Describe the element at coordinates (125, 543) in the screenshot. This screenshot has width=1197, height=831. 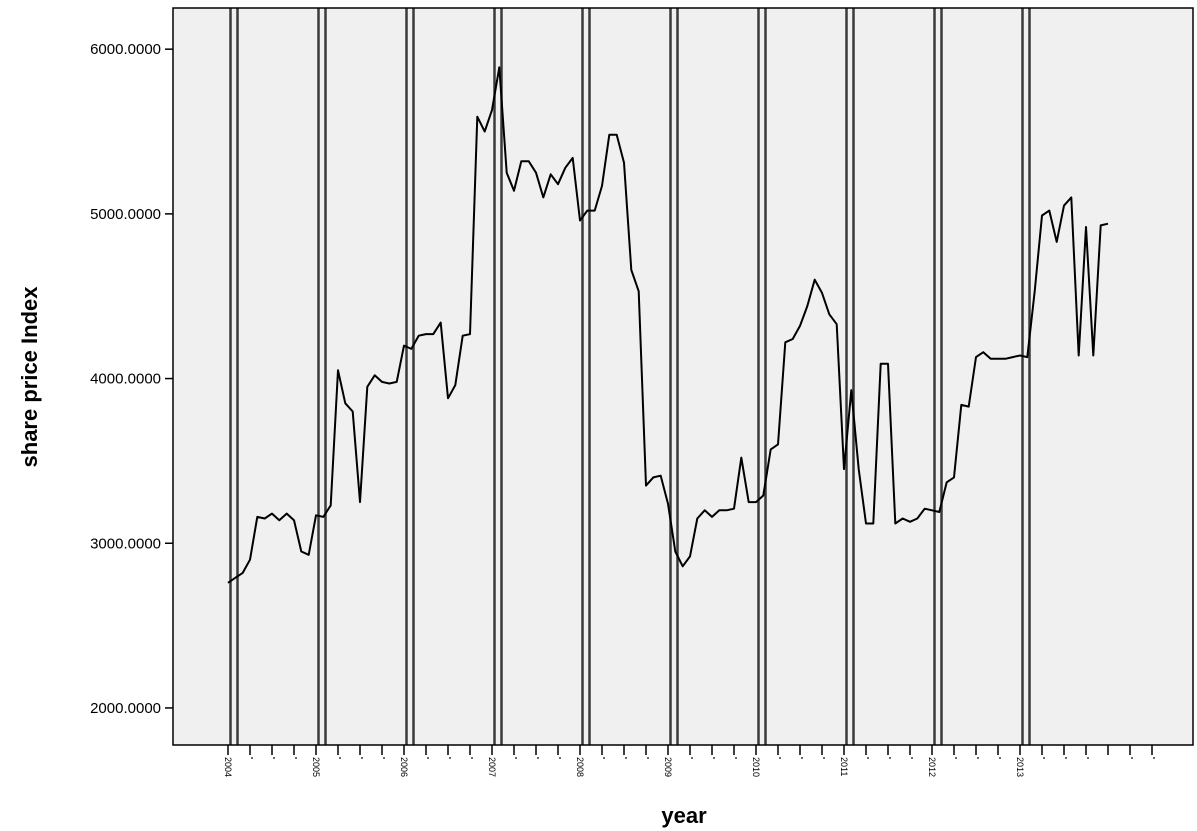
I see `y-tick-label: 3000.0000` at that location.